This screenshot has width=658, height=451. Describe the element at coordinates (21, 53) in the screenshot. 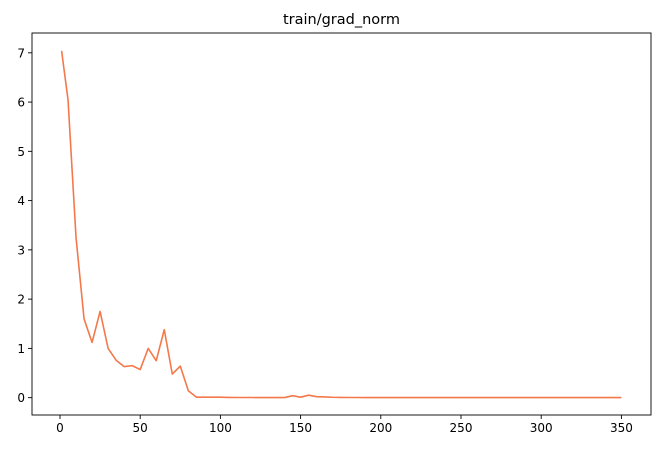

I see `y-tick-label: 7` at that location.